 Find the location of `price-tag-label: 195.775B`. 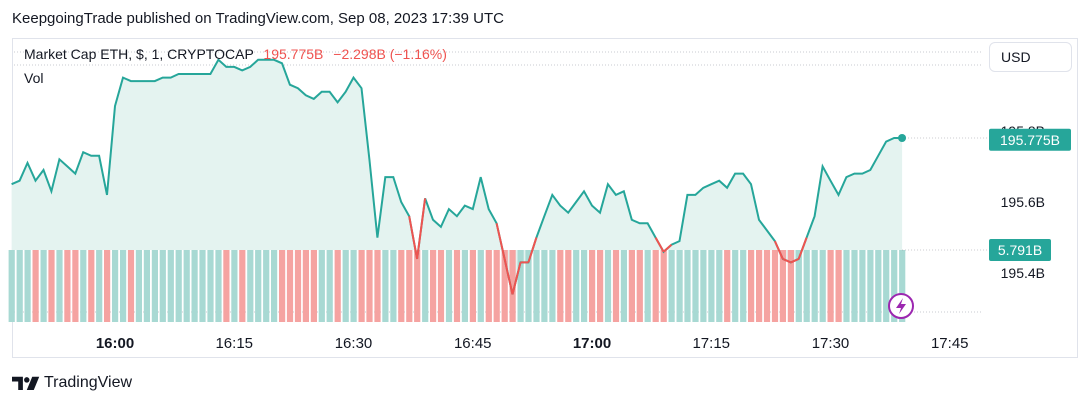

price-tag-label: 195.775B is located at coordinates (1030, 140).